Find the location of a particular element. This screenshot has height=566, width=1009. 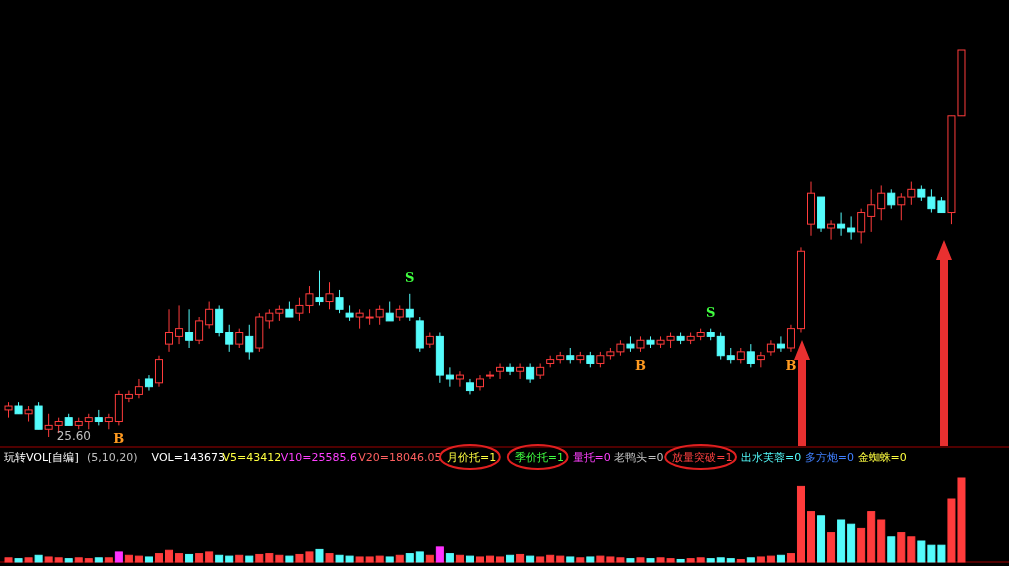

text: 季价托=1 is located at coordinates (539, 457).